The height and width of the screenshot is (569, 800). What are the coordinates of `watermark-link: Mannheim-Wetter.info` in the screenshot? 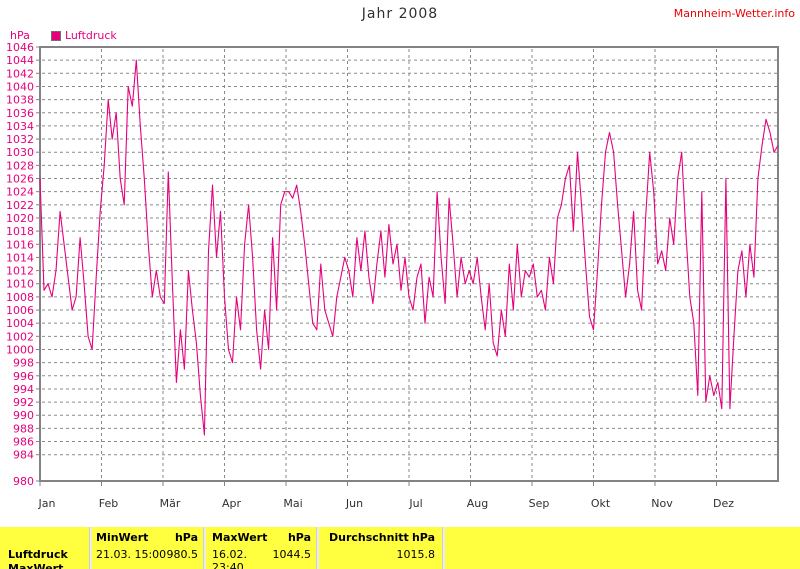 It's located at (734, 13).